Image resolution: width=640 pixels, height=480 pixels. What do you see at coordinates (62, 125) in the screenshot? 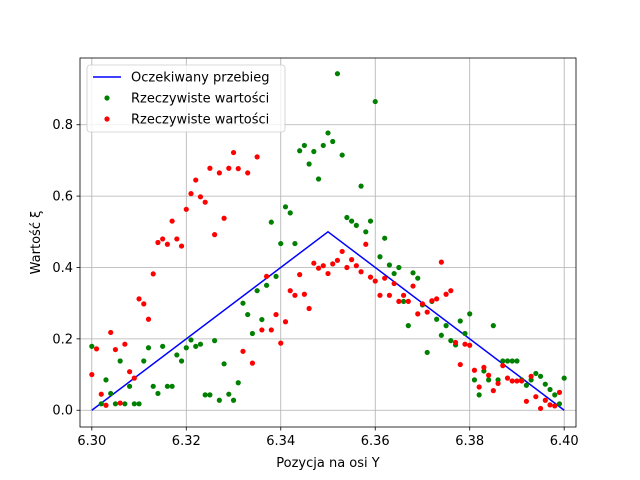
I see `y-tick-label: 0.8` at bounding box center [62, 125].